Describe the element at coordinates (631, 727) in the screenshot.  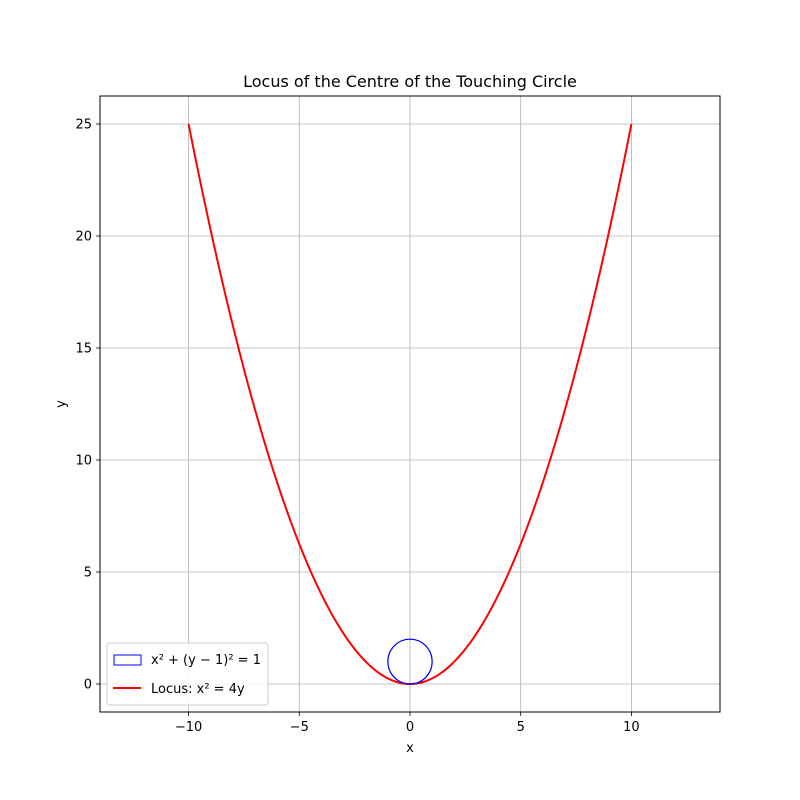
I see `x-tick-label: 10` at that location.